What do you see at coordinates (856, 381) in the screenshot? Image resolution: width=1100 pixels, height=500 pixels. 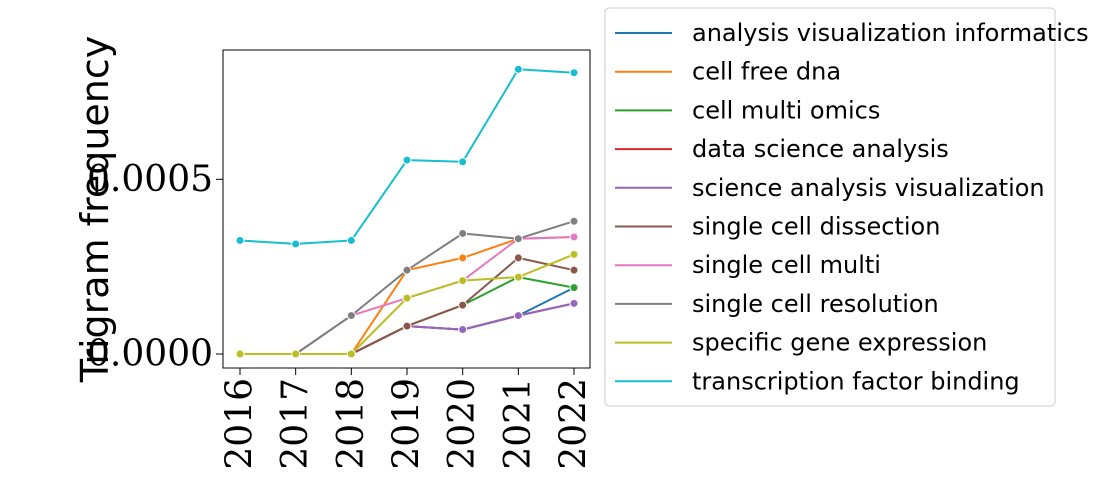 I see `legend-label: transcription factor binding` at bounding box center [856, 381].